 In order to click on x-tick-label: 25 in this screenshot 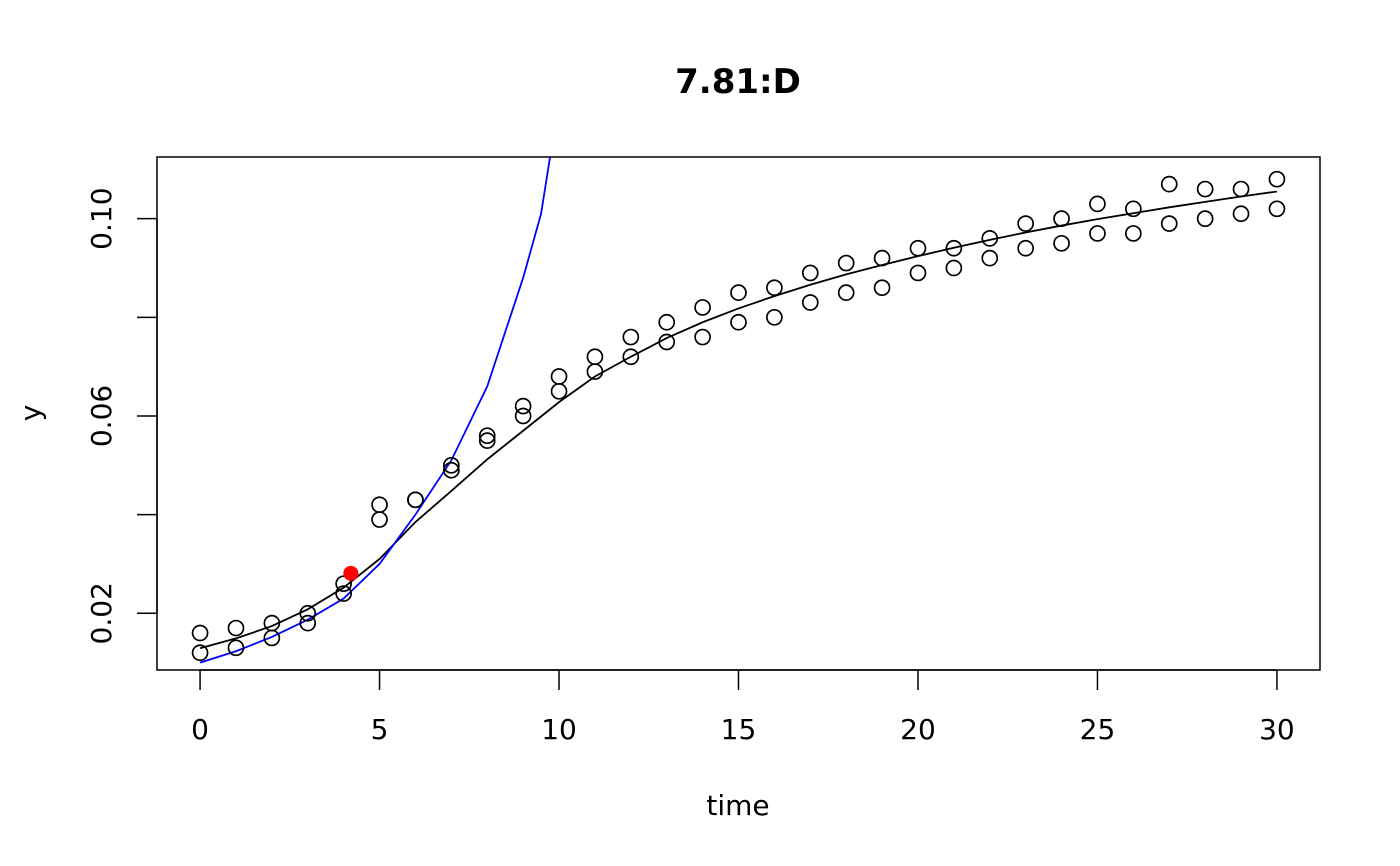, I will do `click(1098, 729)`.